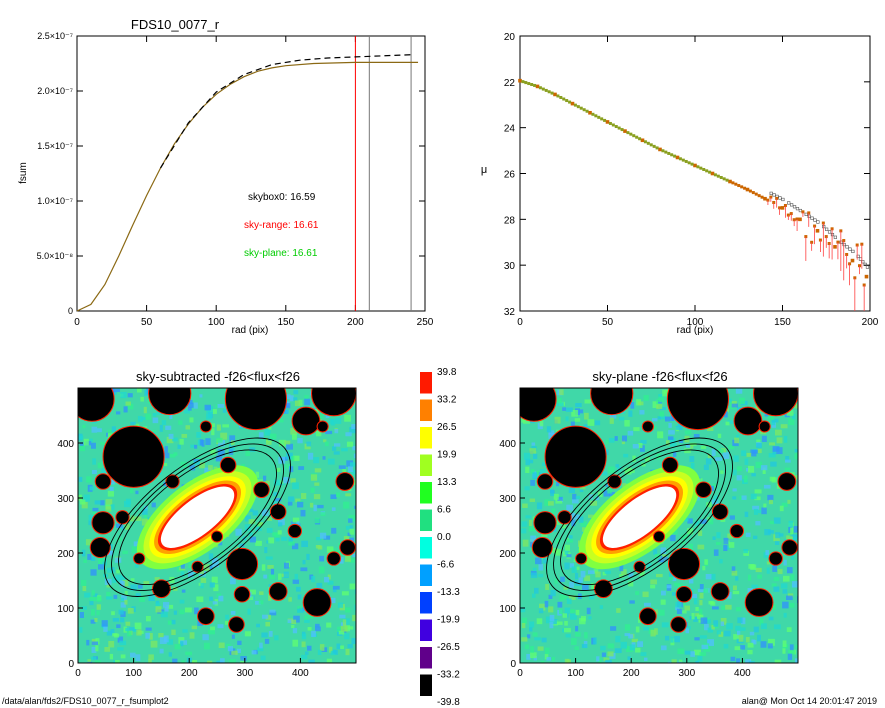  I want to click on fsum-ytick-label: 1.5×10⁻⁷, so click(55, 146).